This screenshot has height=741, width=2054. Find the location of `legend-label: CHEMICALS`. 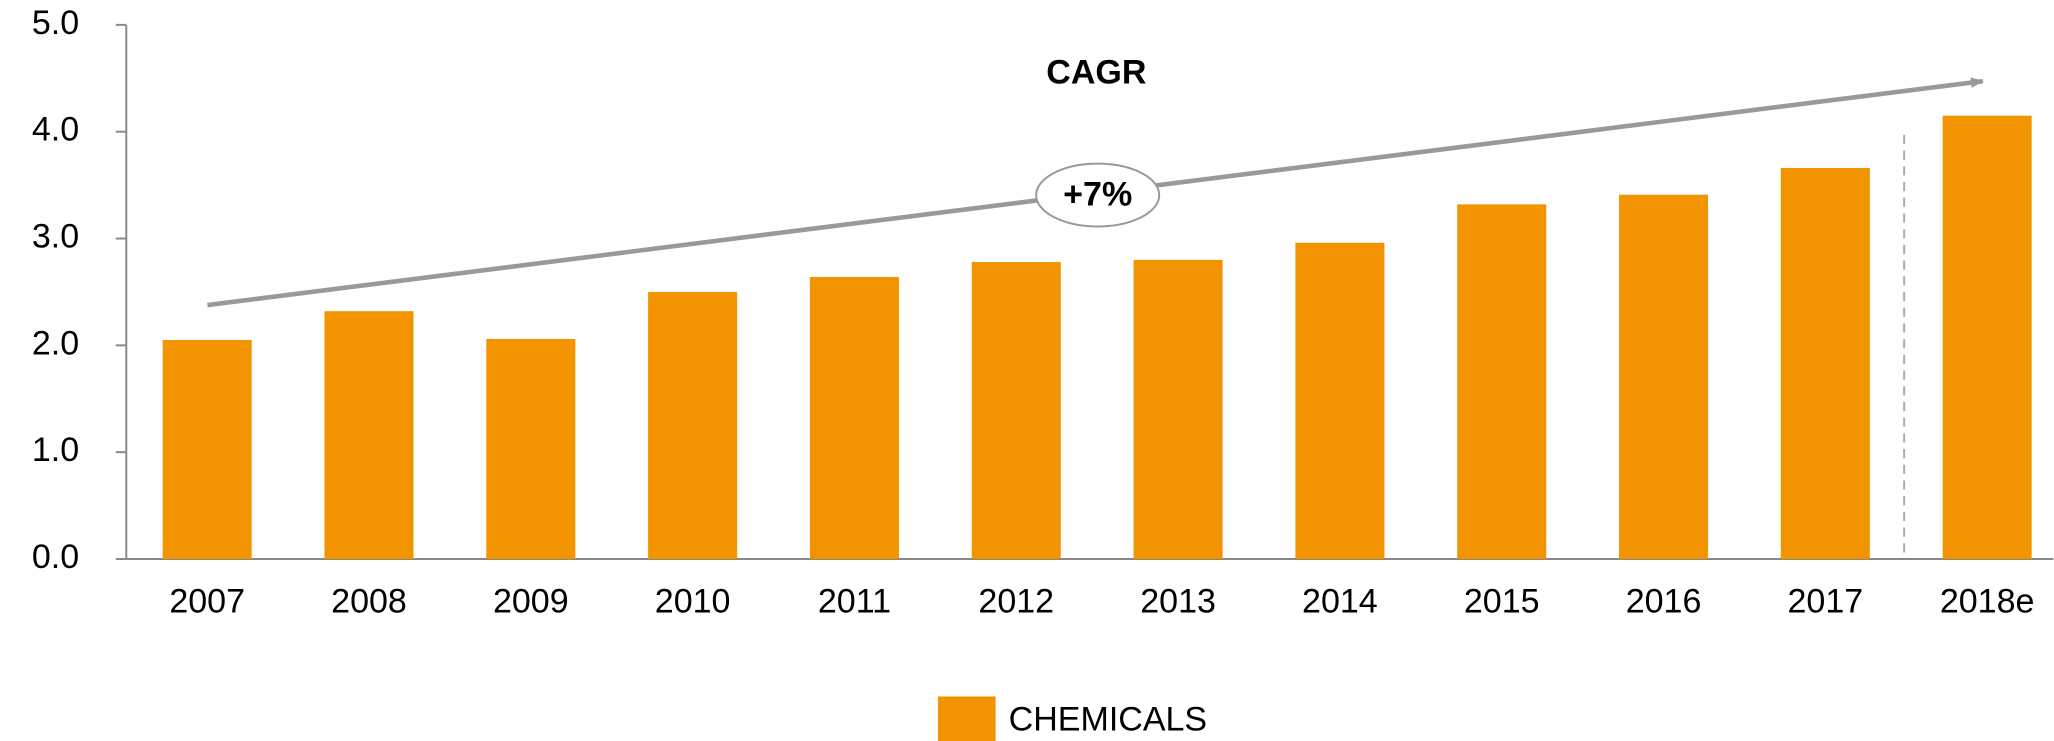

legend-label: CHEMICALS is located at coordinates (1108, 719).